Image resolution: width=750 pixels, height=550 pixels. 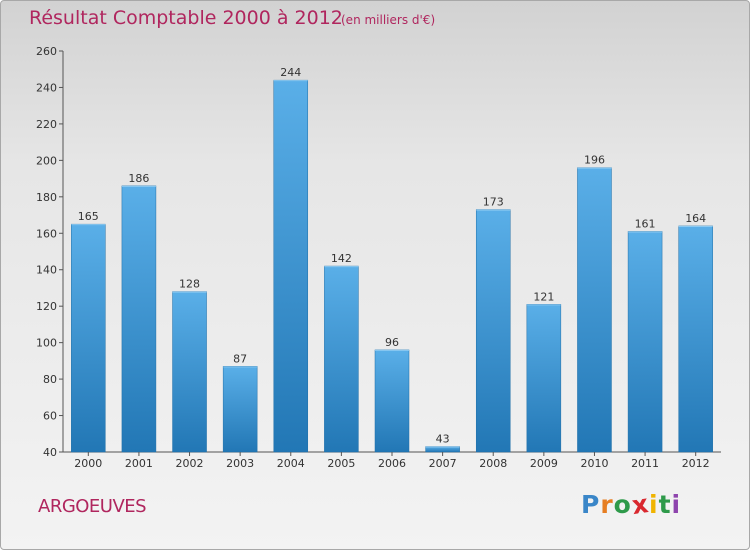 What do you see at coordinates (139, 463) in the screenshot?
I see `x-tick-label: 2001` at bounding box center [139, 463].